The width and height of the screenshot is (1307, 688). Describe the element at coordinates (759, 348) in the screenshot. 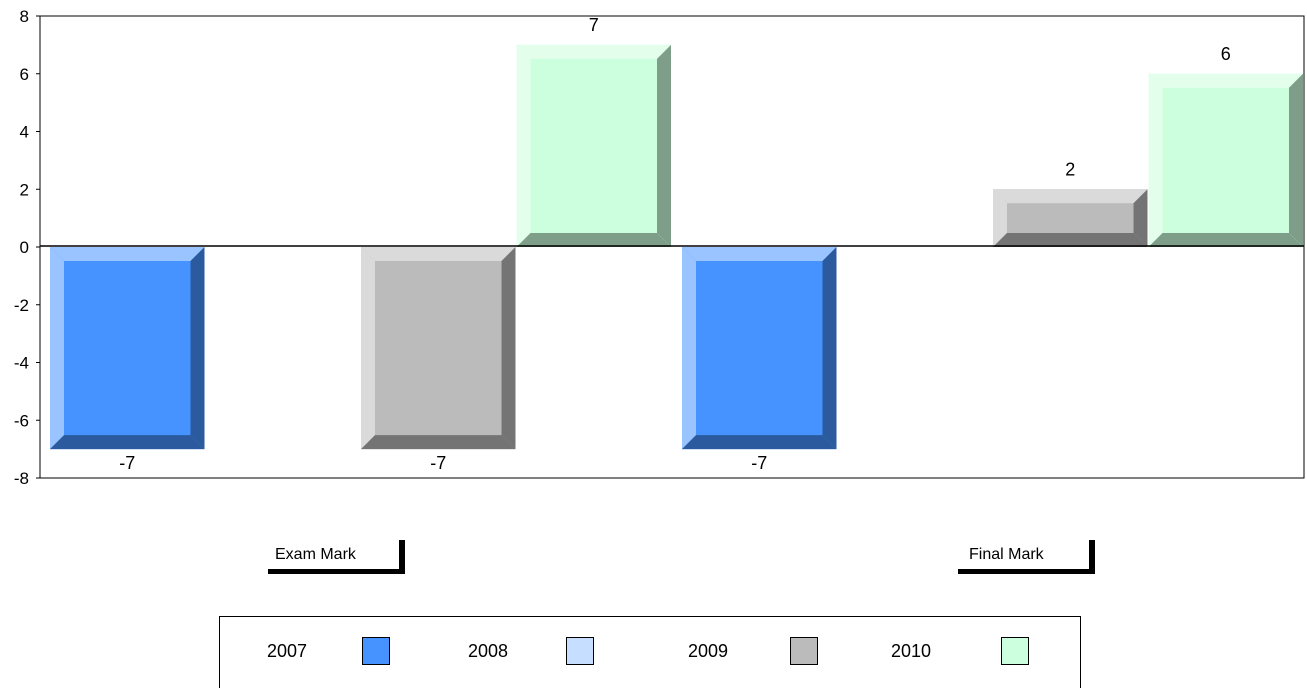

I see `bar-2007-final-mark` at that location.